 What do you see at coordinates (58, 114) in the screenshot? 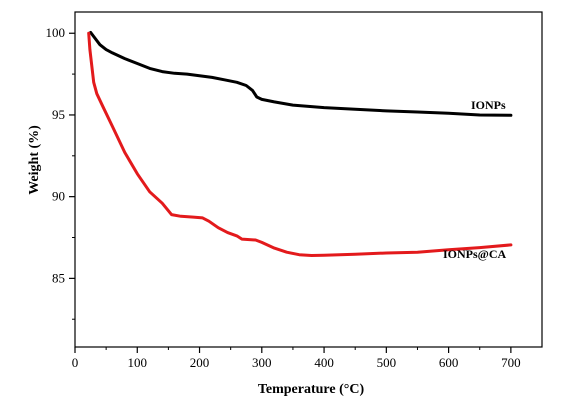
I see `y-tick-label: 95` at bounding box center [58, 114].